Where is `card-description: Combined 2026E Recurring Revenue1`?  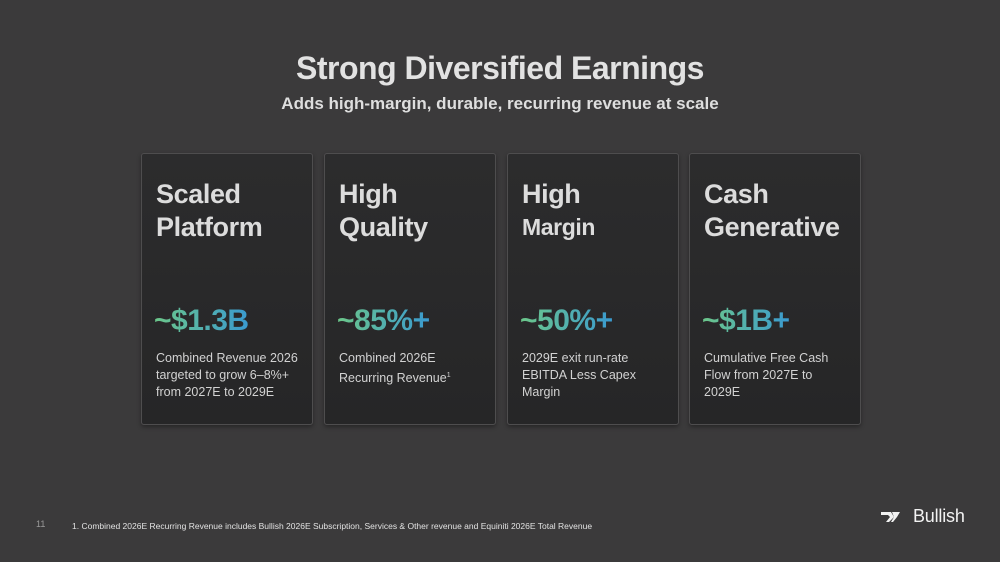 card-description: Combined 2026E Recurring Revenue1 is located at coordinates (412, 368).